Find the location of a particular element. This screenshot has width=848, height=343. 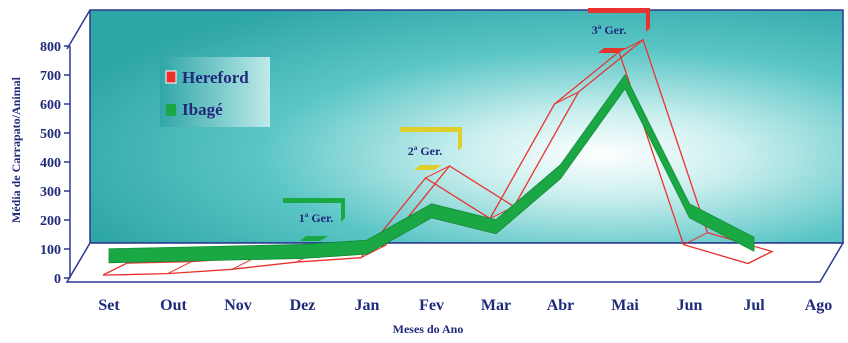

legend: Hereford Ibagé is located at coordinates (215, 92).